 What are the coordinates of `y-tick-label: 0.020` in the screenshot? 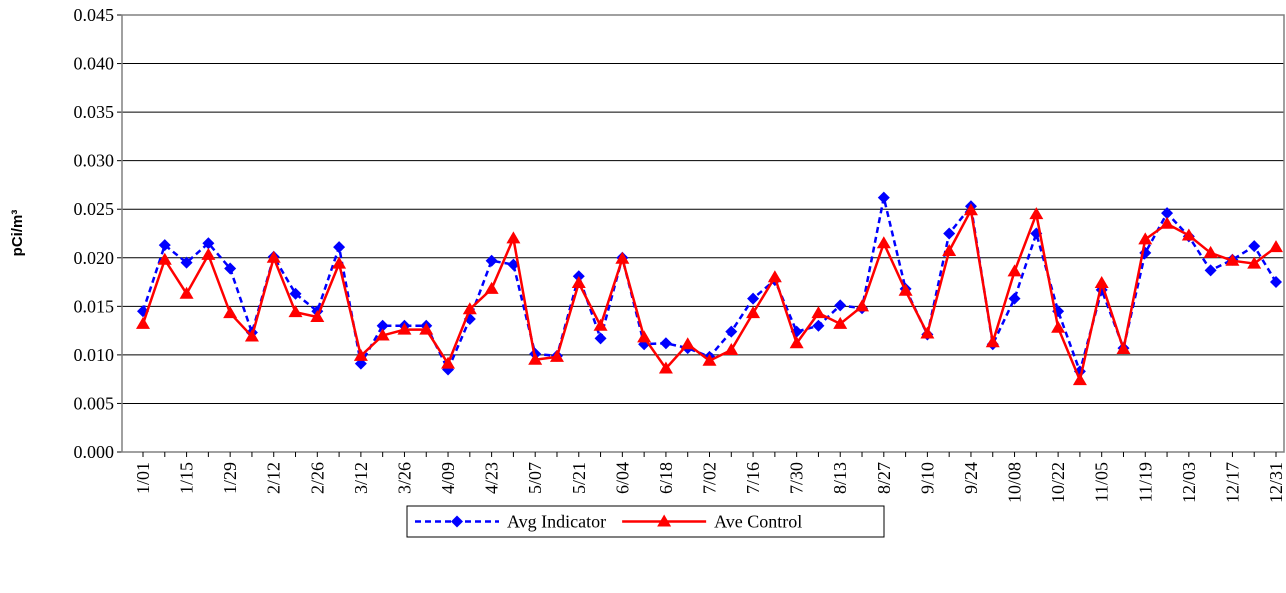 It's located at (94, 258).